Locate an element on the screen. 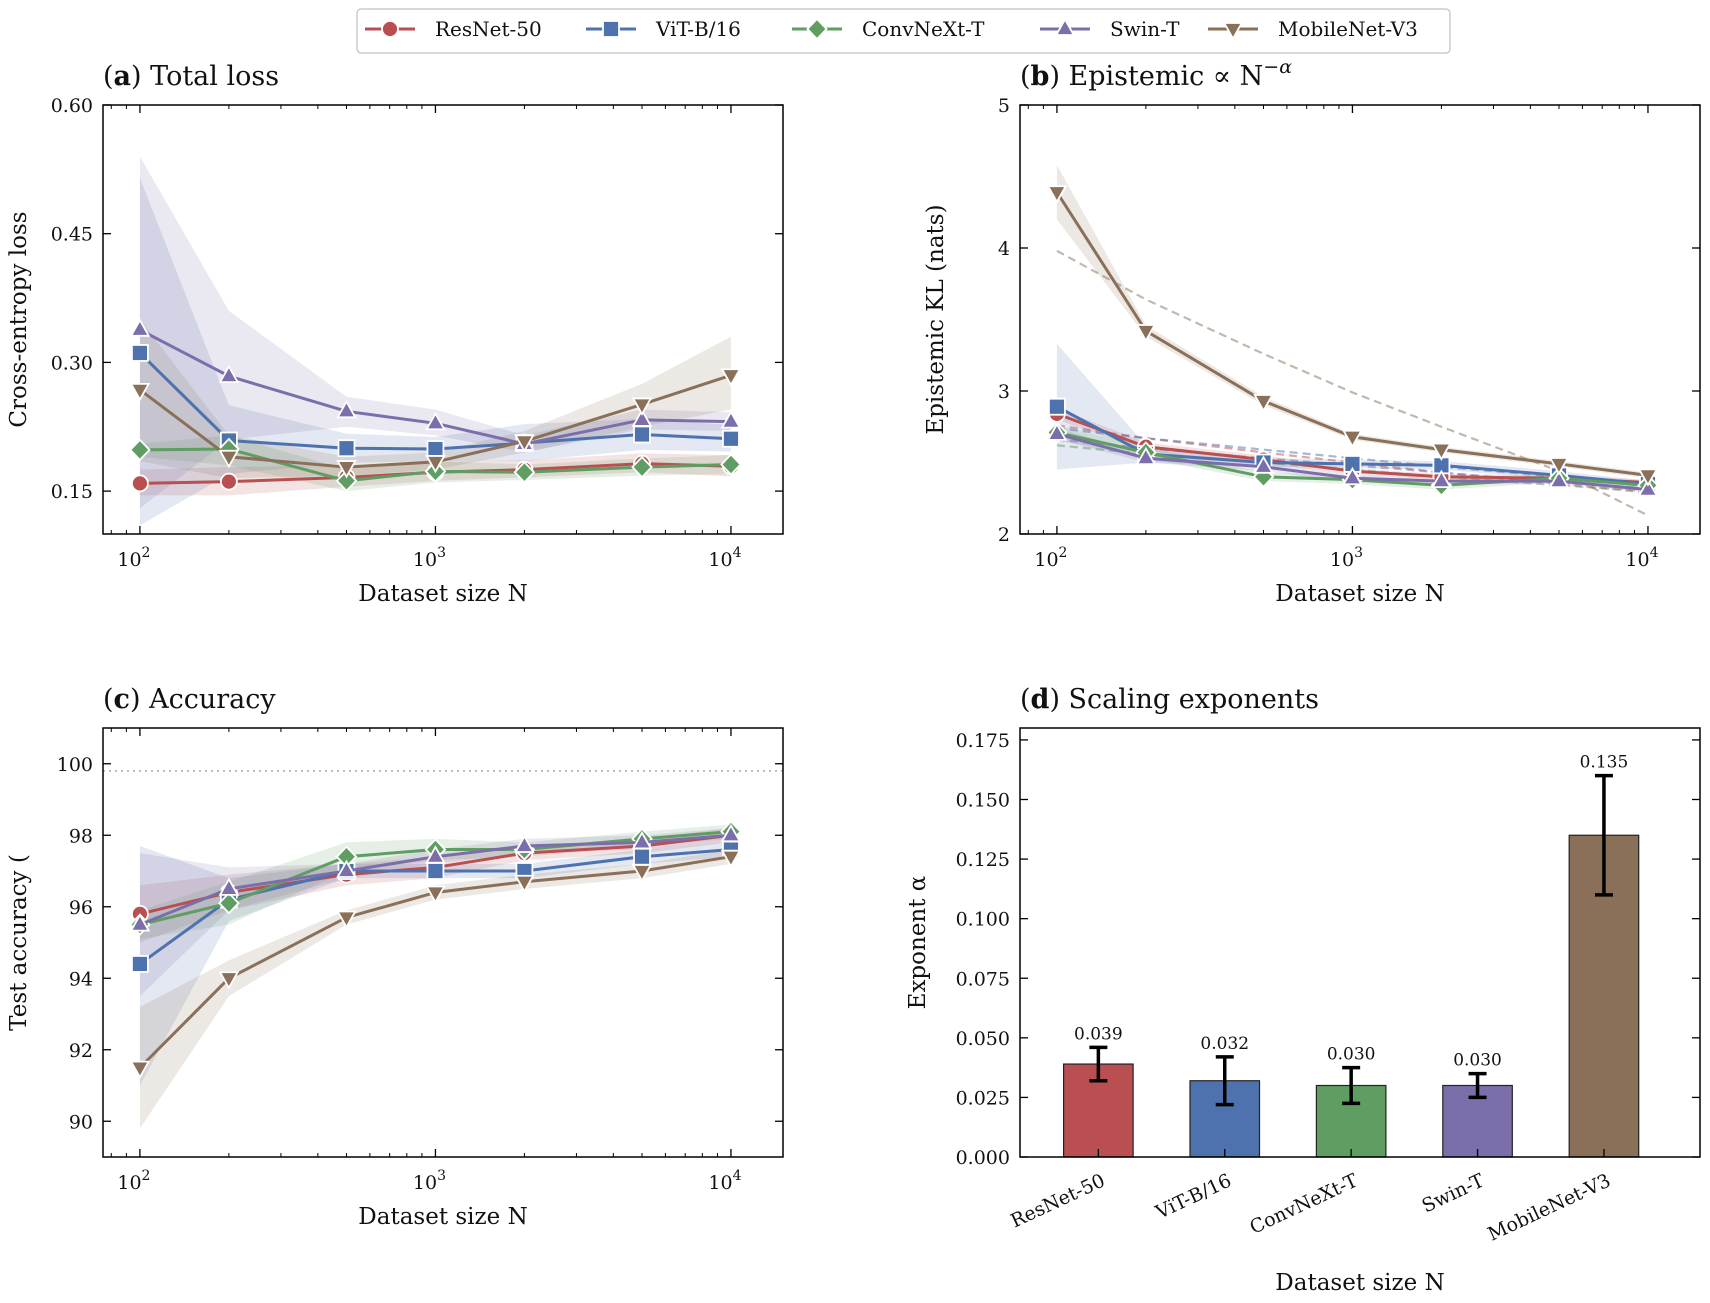  y-tick-label: 90 is located at coordinates (81, 1122).